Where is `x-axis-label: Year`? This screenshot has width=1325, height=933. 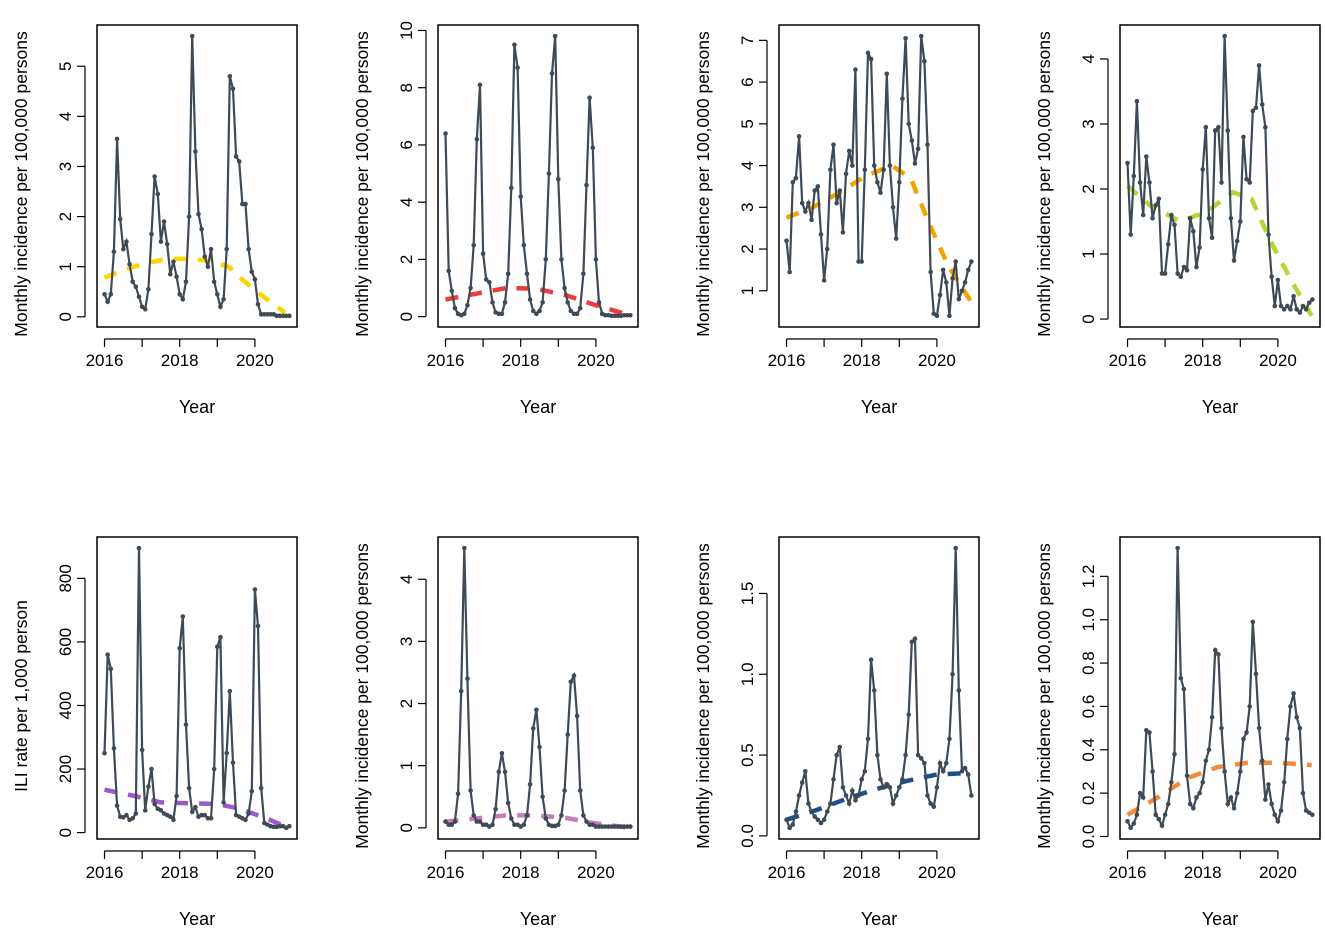
x-axis-label: Year is located at coordinates (197, 407).